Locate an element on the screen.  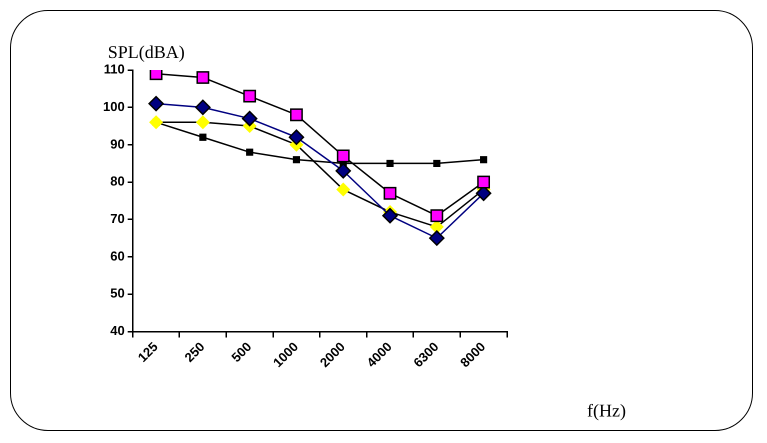
y-axis-title: SPL(dBA) is located at coordinates (146, 52).